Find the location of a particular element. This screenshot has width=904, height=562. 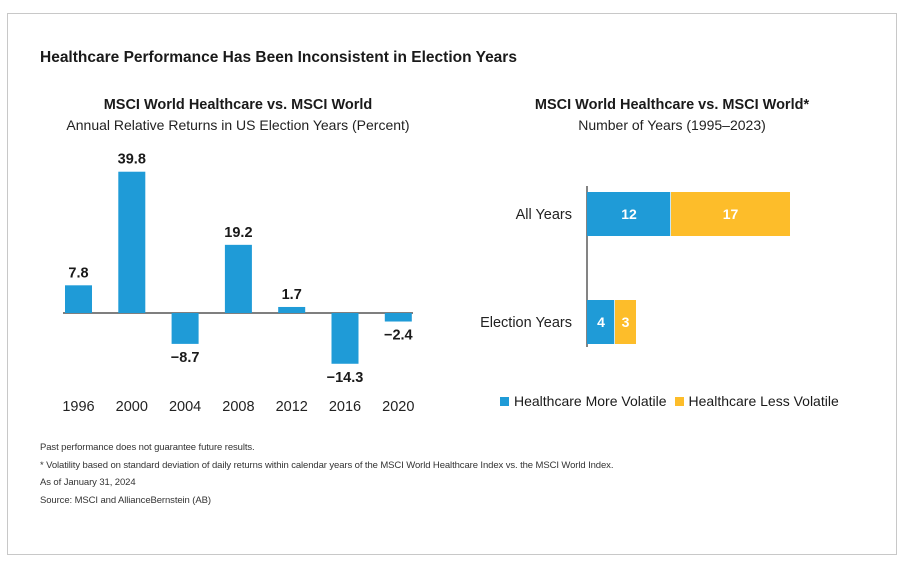

bar-value-all-years-series-0: 12 is located at coordinates (629, 214).